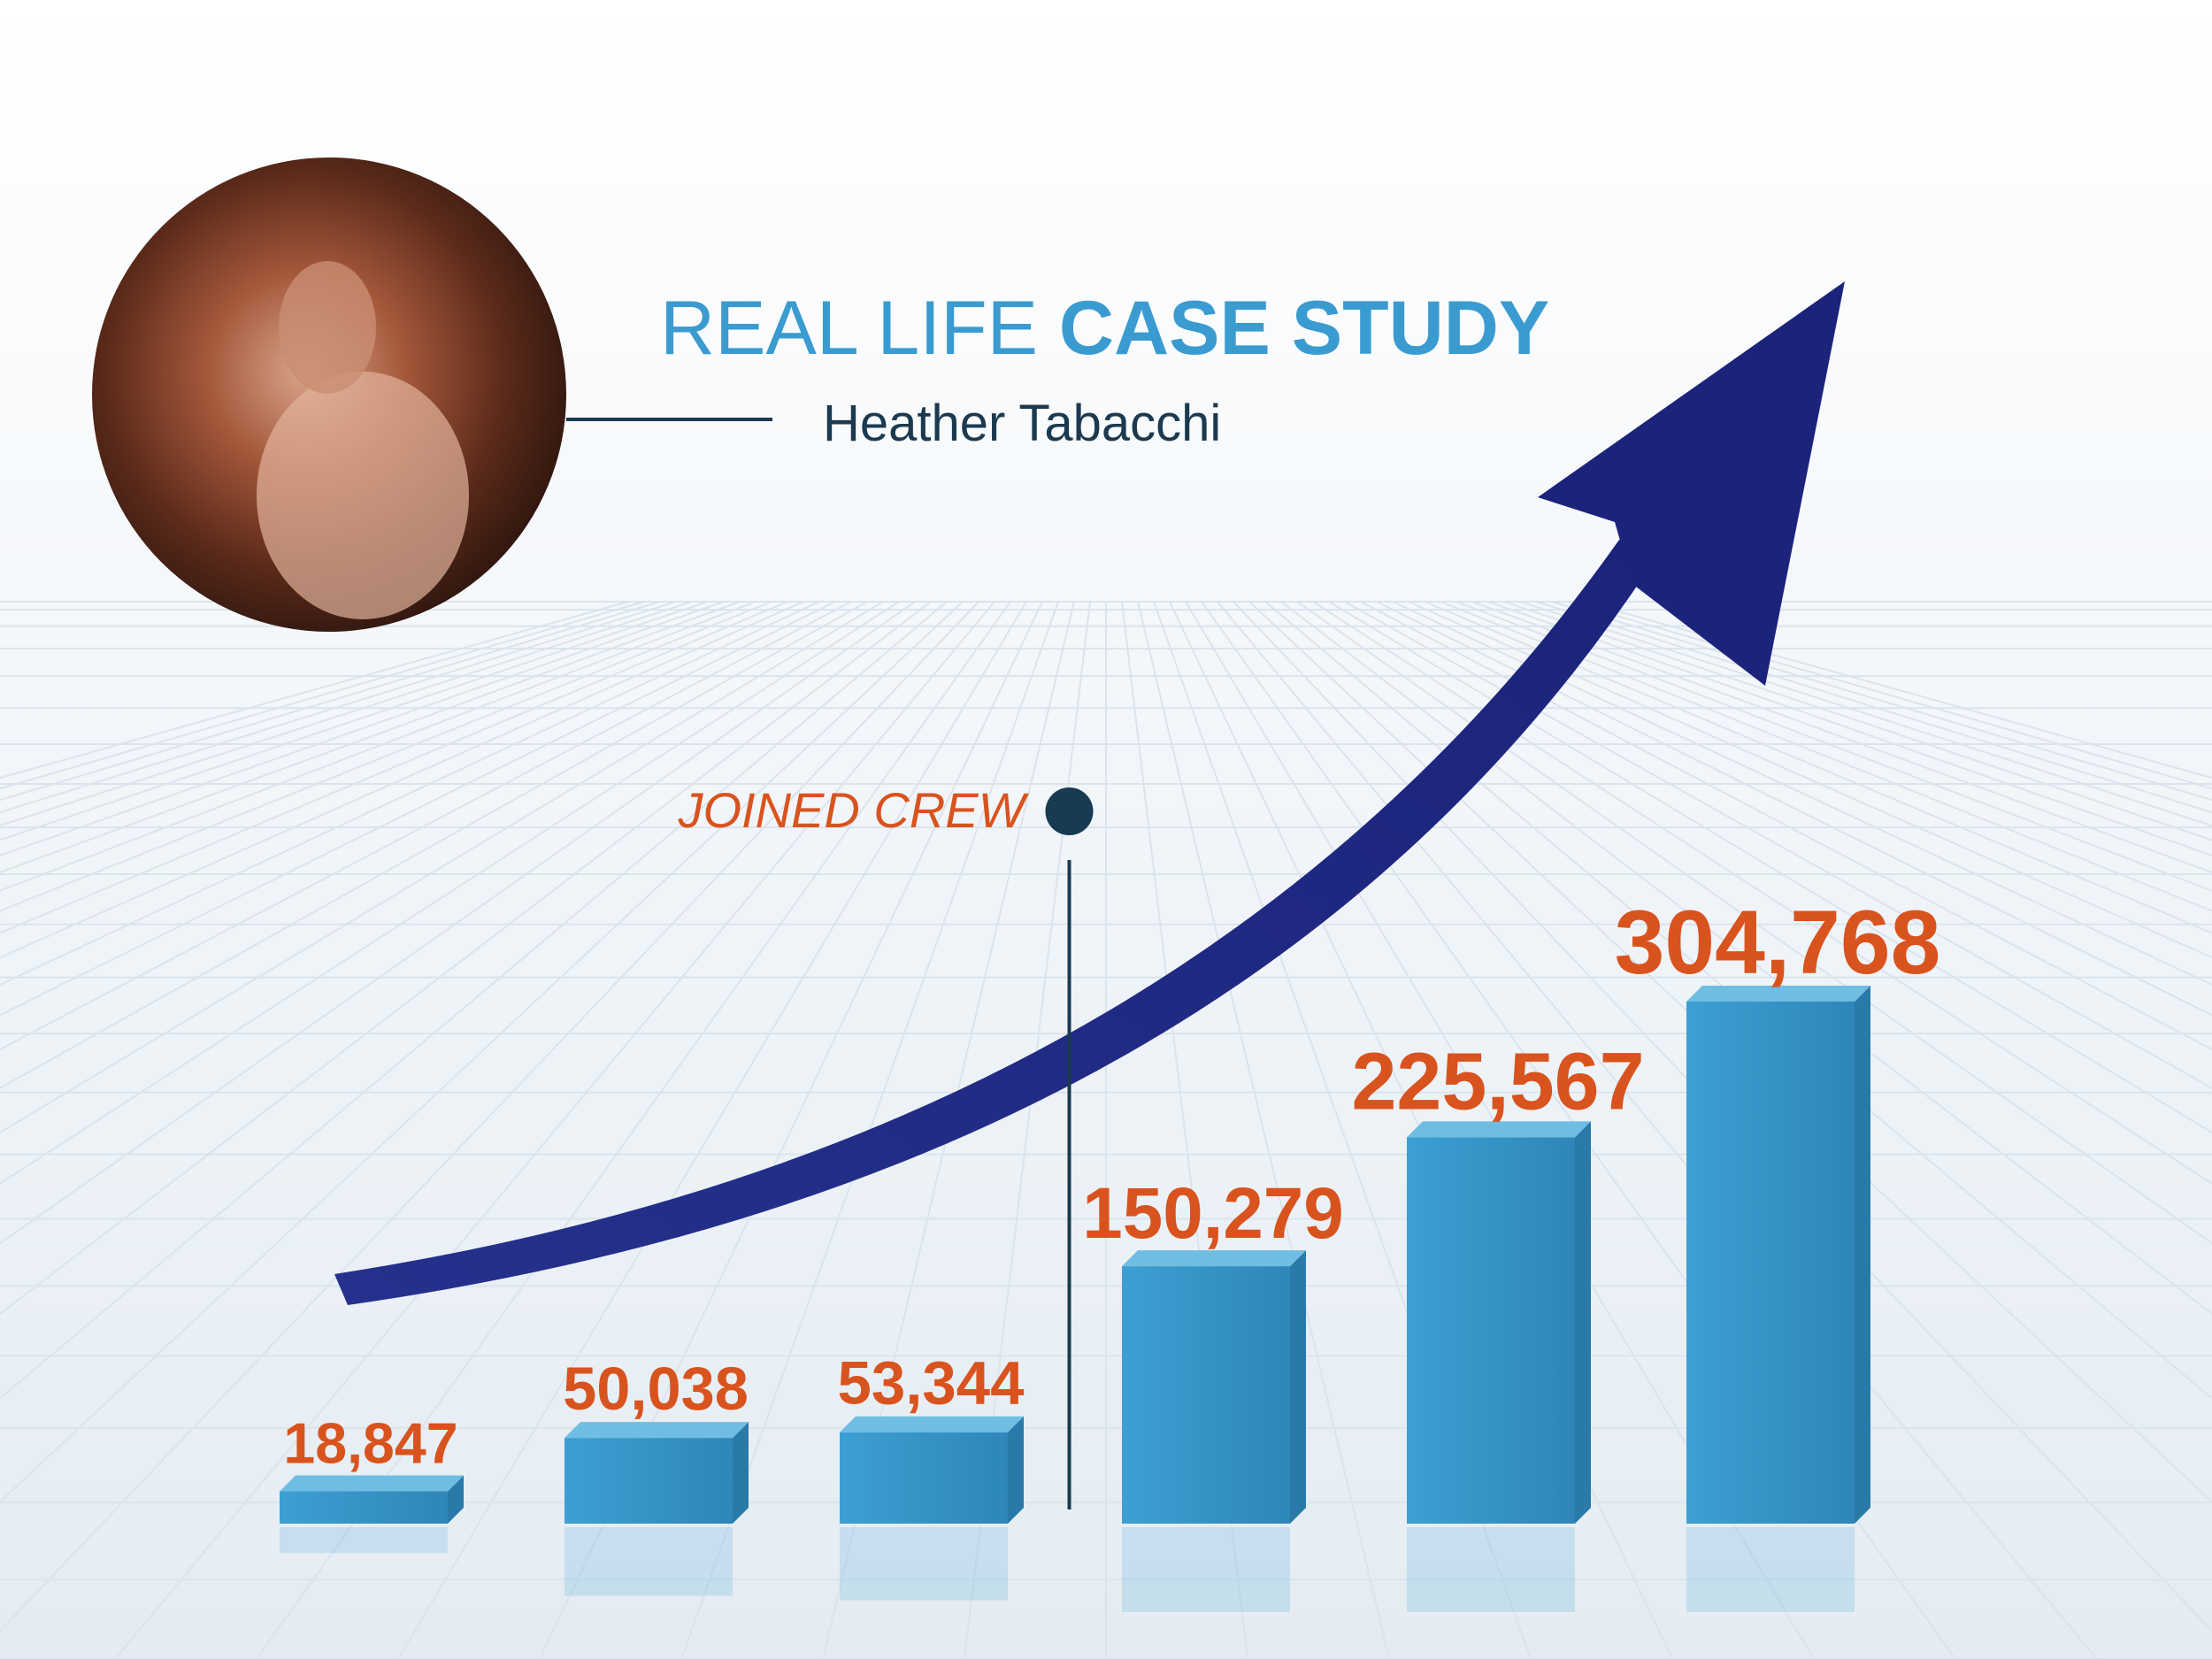  Describe the element at coordinates (656, 1389) in the screenshot. I see `data-label: 50,038` at that location.